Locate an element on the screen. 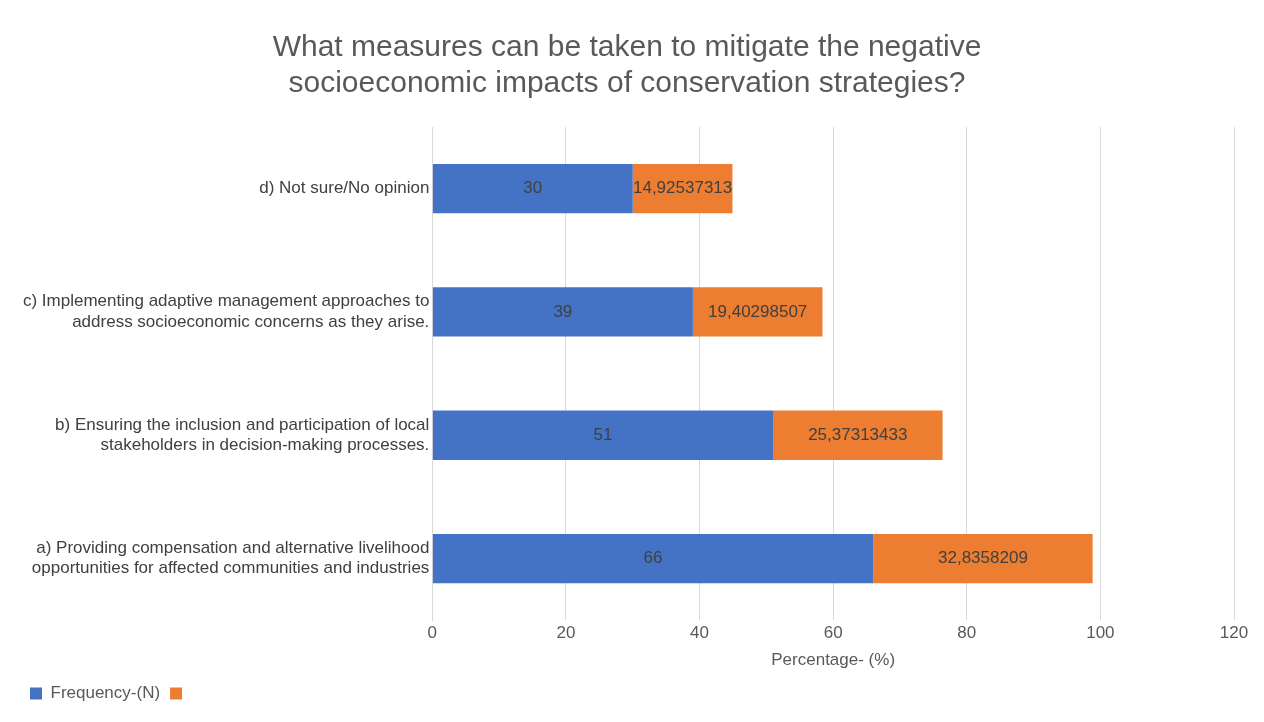  data-label: 30 is located at coordinates (533, 188).